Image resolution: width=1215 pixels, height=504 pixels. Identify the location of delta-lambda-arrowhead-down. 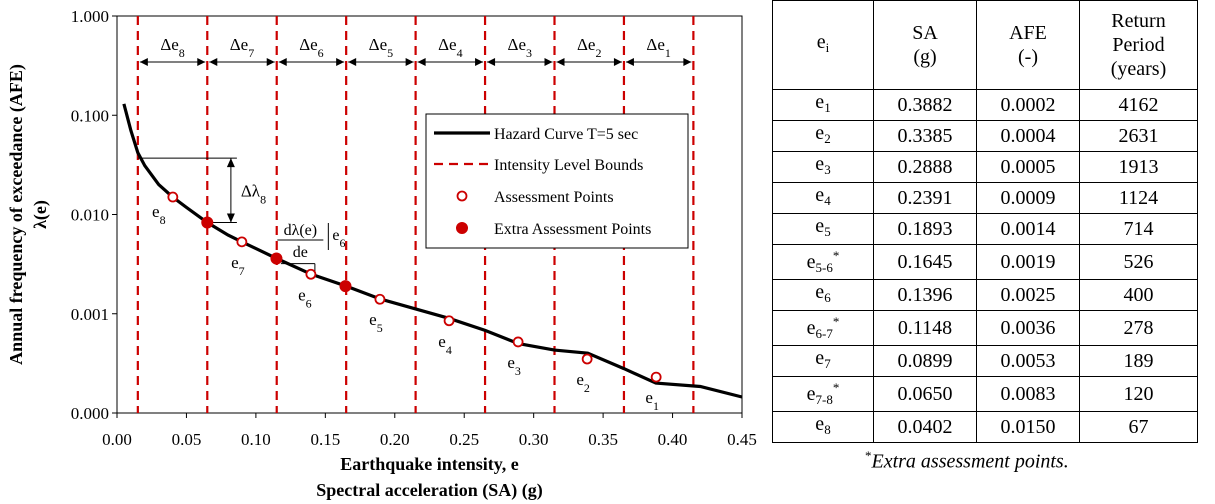
(230, 218).